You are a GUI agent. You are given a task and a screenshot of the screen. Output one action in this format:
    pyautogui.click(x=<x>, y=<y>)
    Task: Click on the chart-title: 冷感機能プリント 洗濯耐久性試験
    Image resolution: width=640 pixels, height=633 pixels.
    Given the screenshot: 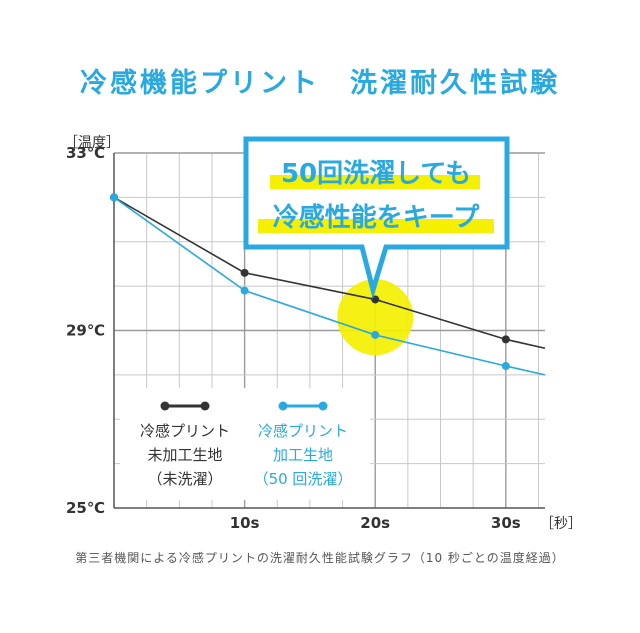 What is the action you would take?
    pyautogui.click(x=320, y=83)
    